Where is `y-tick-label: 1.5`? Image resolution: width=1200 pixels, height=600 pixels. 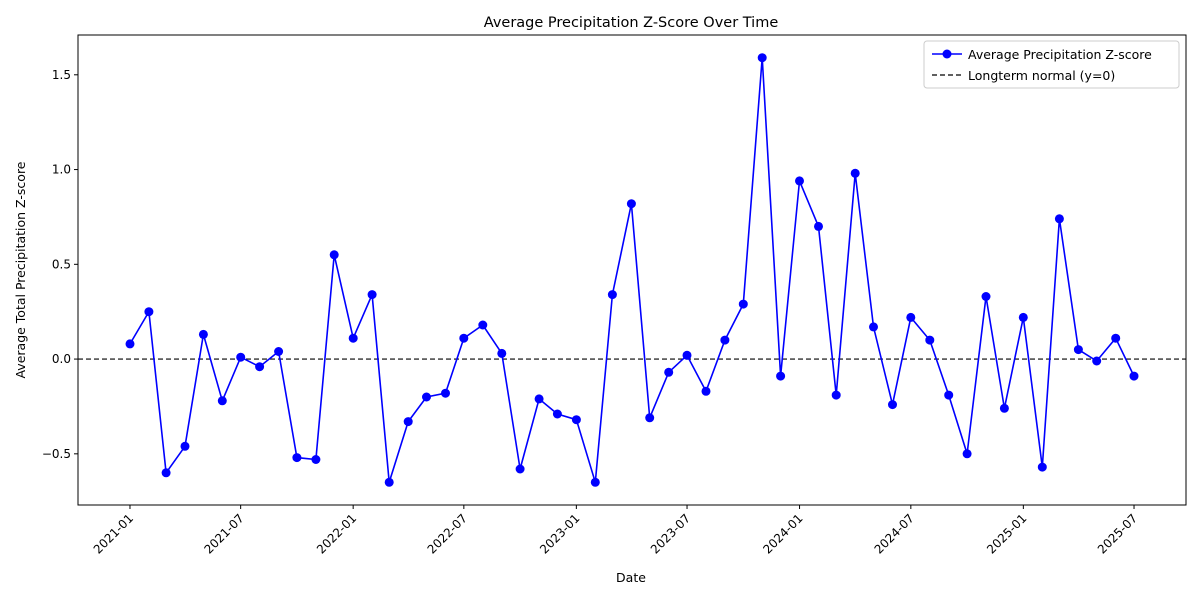 y-tick-label: 1.5 is located at coordinates (61, 75).